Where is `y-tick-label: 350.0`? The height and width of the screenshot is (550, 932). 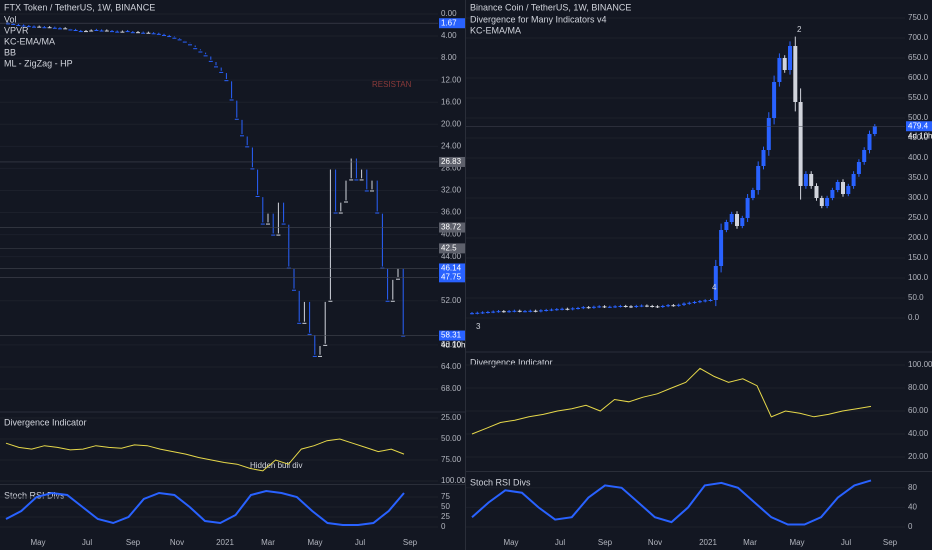 y-tick-label: 350.0 is located at coordinates (918, 177).